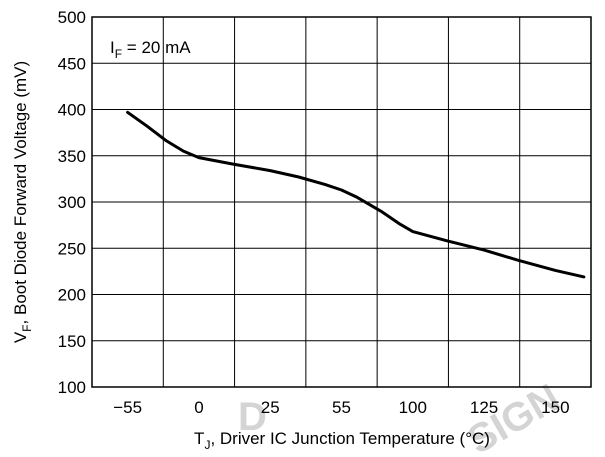 This screenshot has height=457, width=605. What do you see at coordinates (72, 248) in the screenshot?
I see `y-tick-label: 250` at bounding box center [72, 248].